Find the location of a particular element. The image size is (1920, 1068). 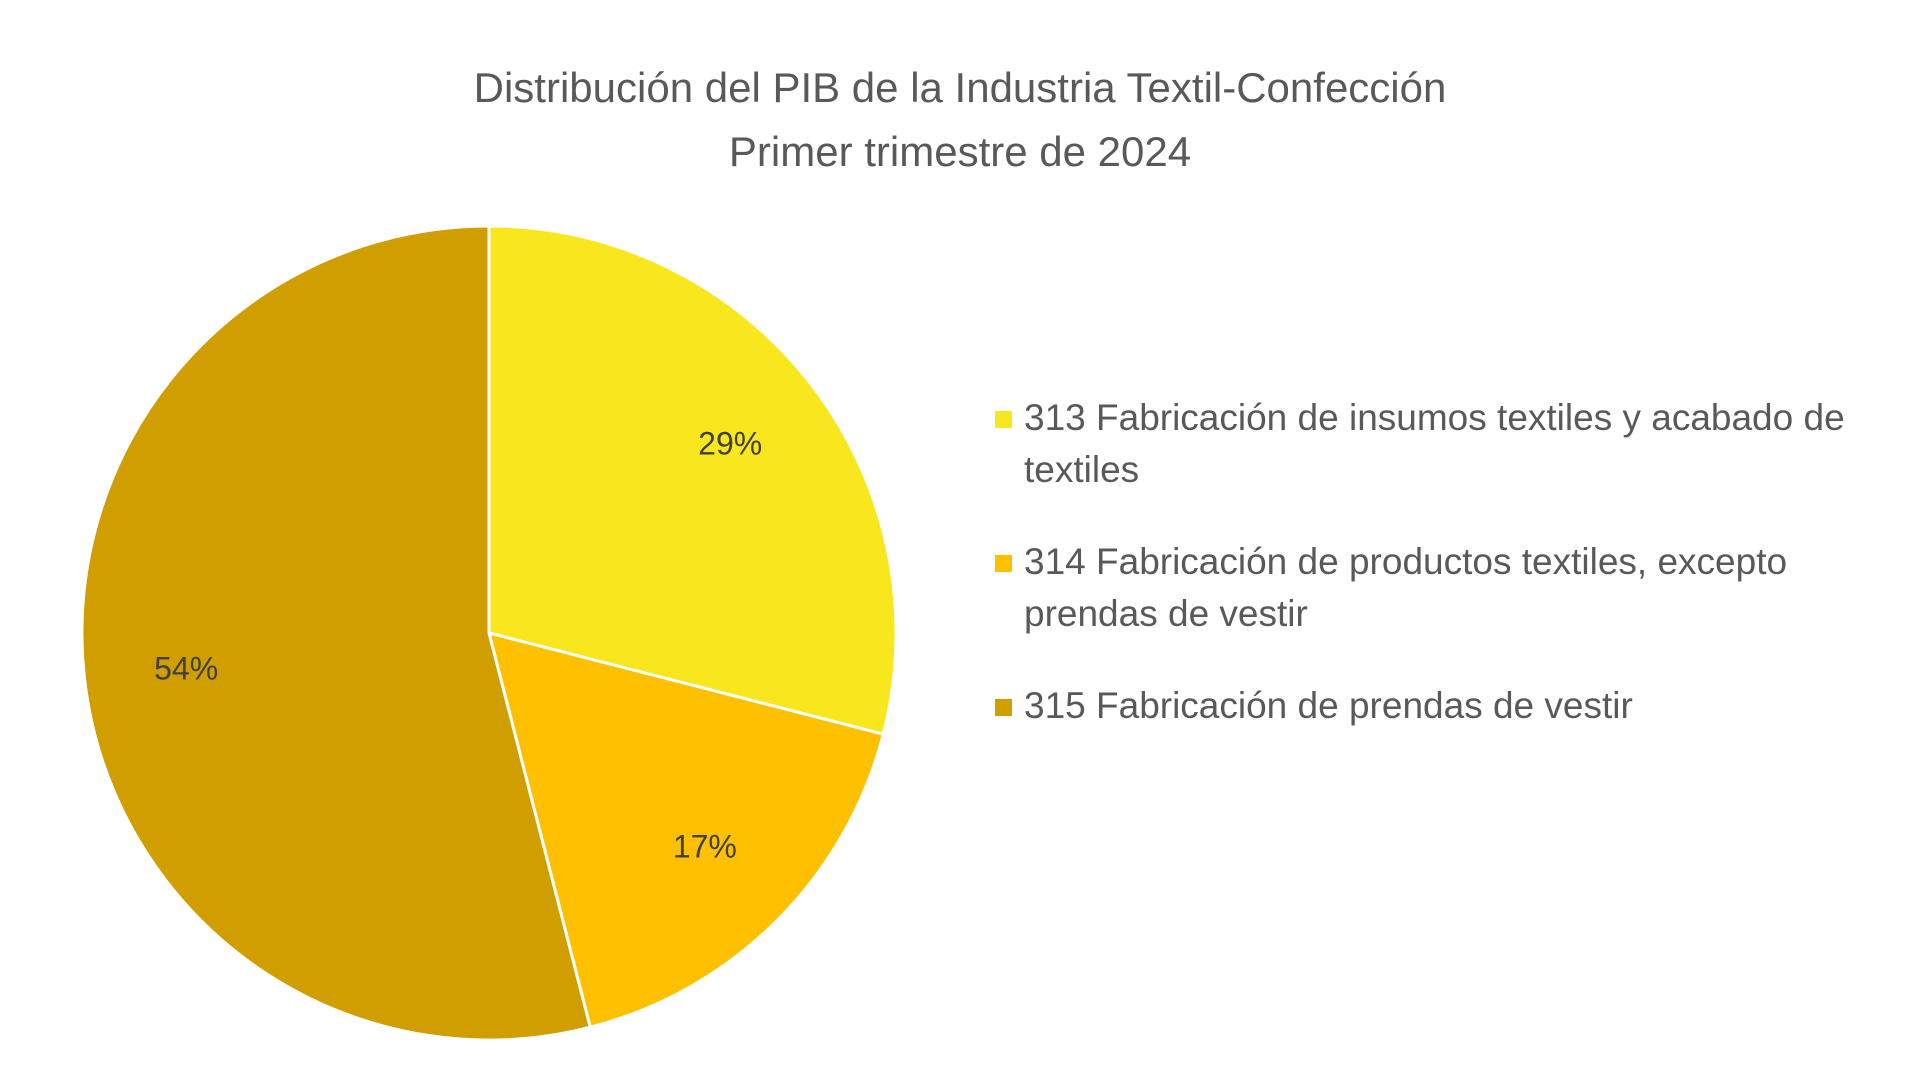

legend-item-315: 315 Fabricación de prendas de vestir is located at coordinates (1435, 706).